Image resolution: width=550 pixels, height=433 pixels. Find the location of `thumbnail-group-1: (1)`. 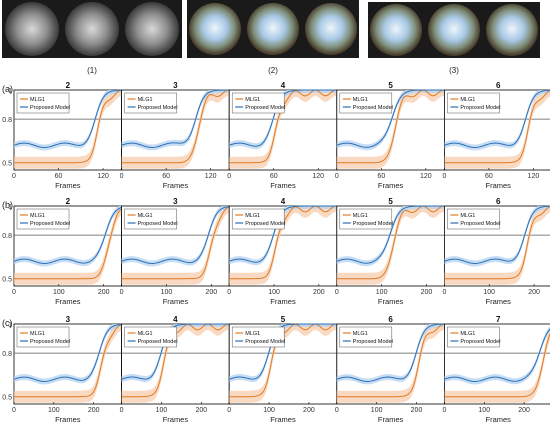

thumbnail-group-1: (1) is located at coordinates (92, 37).